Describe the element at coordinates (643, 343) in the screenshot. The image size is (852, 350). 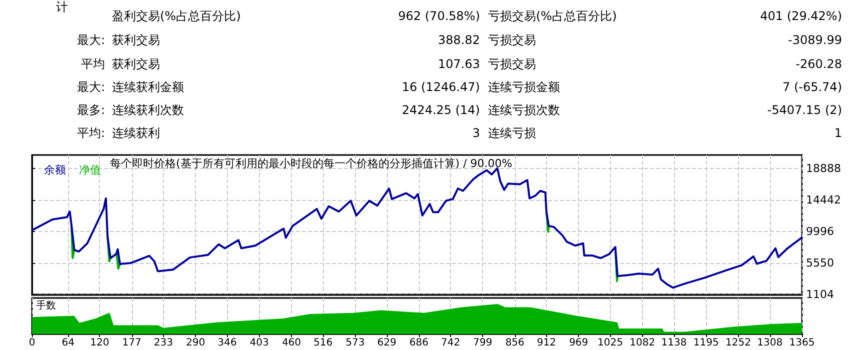
I see `x-tick-label: 1082` at that location.